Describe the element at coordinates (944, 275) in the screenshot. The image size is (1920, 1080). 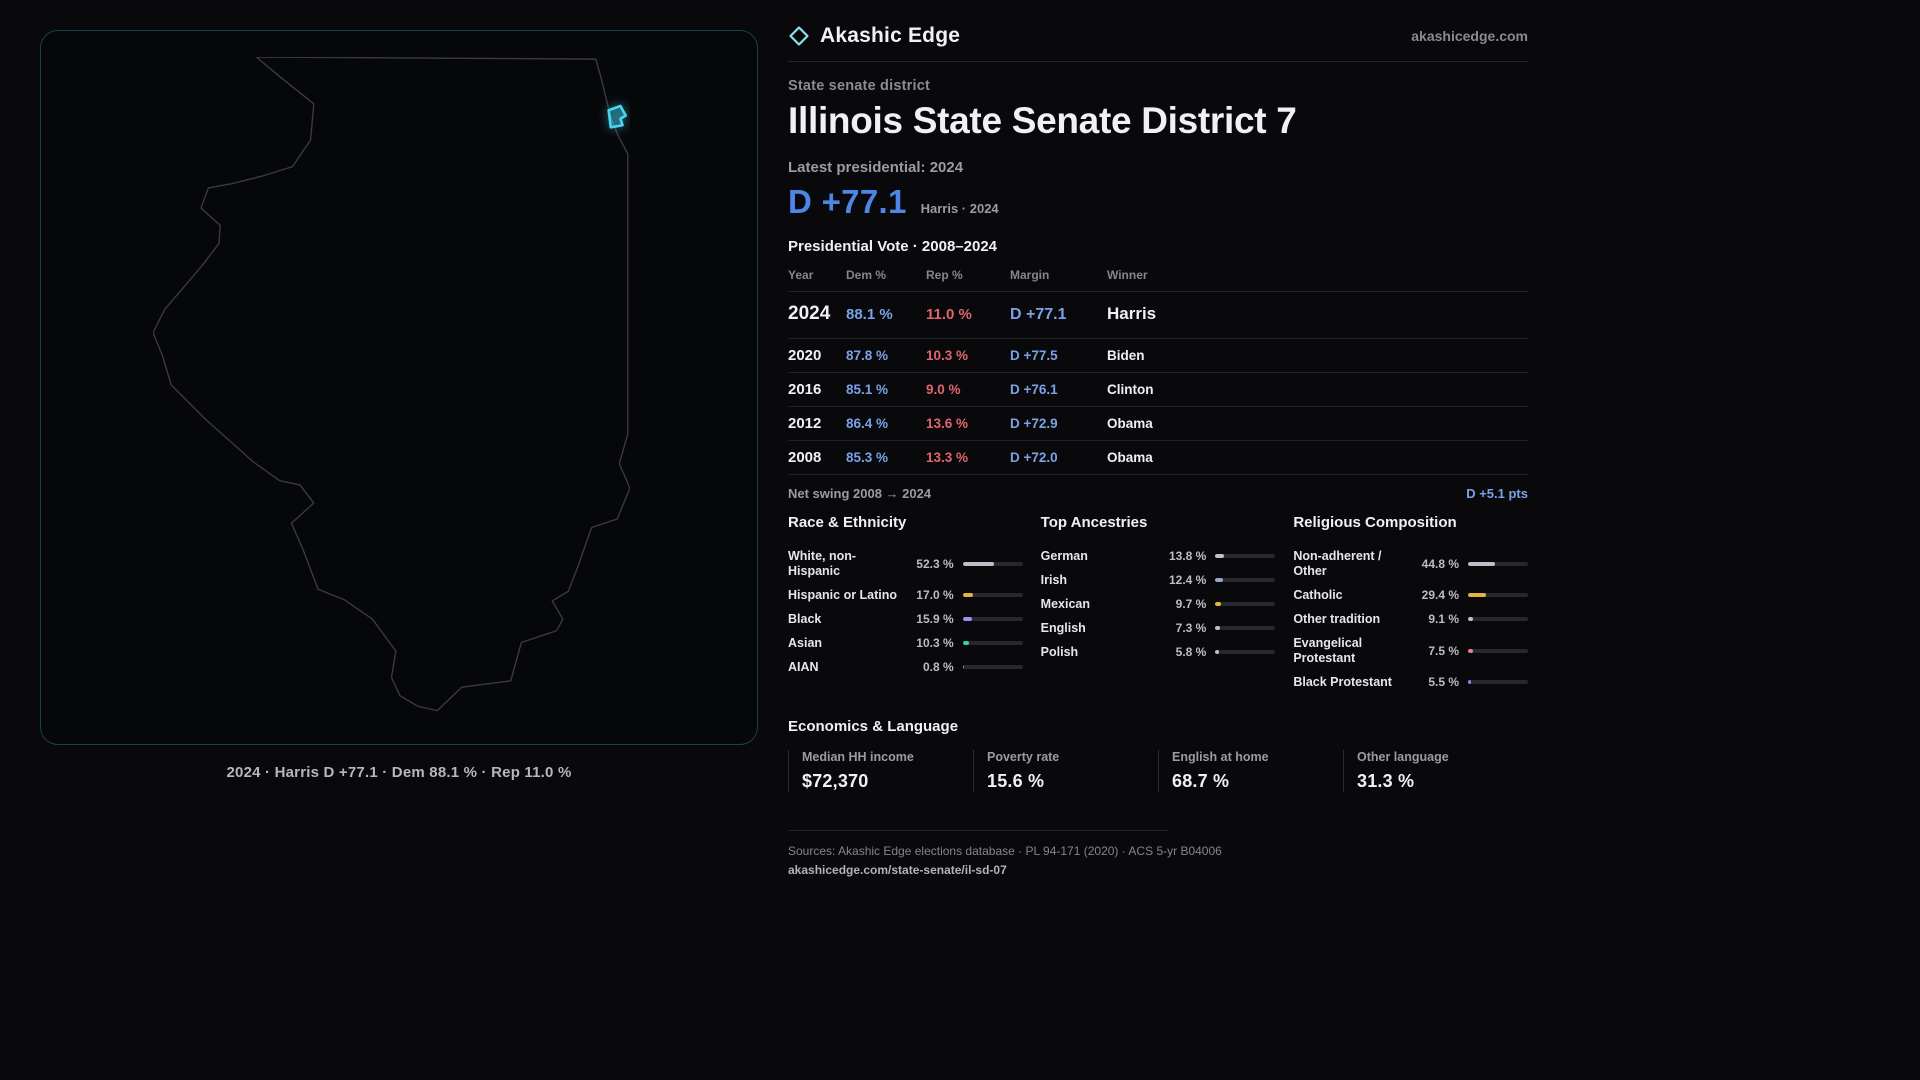
I see `col-rep: Rep %` at that location.